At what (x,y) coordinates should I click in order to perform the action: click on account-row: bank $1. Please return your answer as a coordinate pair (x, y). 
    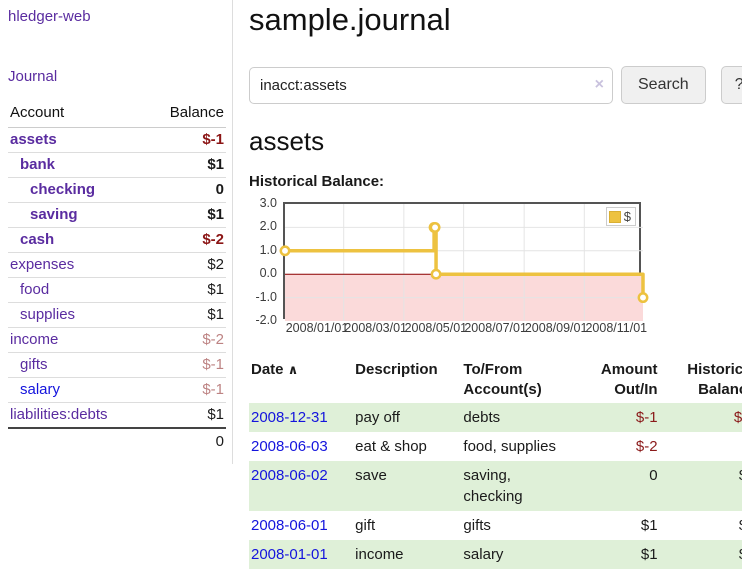
    Looking at the image, I should click on (117, 165).